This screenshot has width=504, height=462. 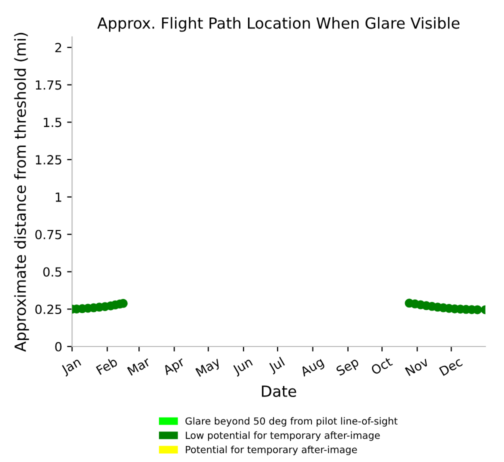 I want to click on x-tick-label: Mar, so click(x=139, y=366).